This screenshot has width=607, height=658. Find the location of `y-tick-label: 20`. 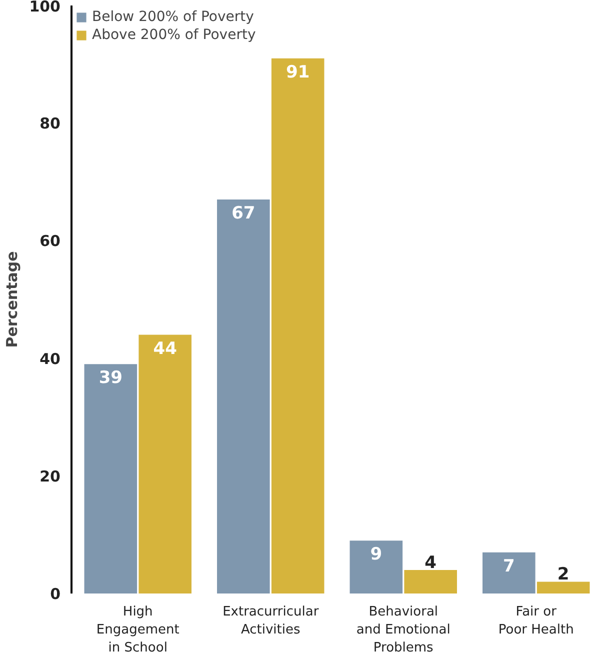

y-tick-label: 20 is located at coordinates (50, 476).